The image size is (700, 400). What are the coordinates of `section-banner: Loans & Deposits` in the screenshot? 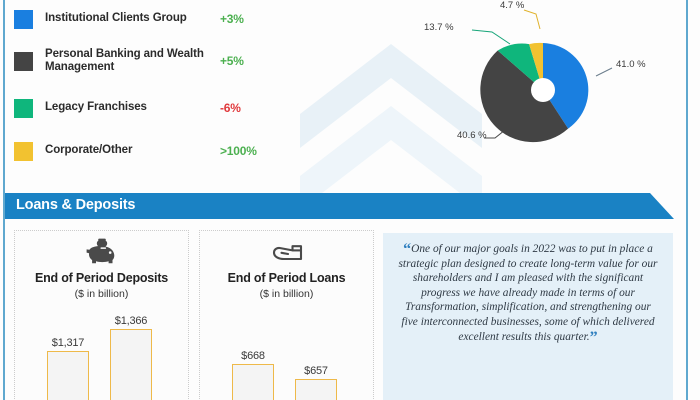 It's located at (339, 206).